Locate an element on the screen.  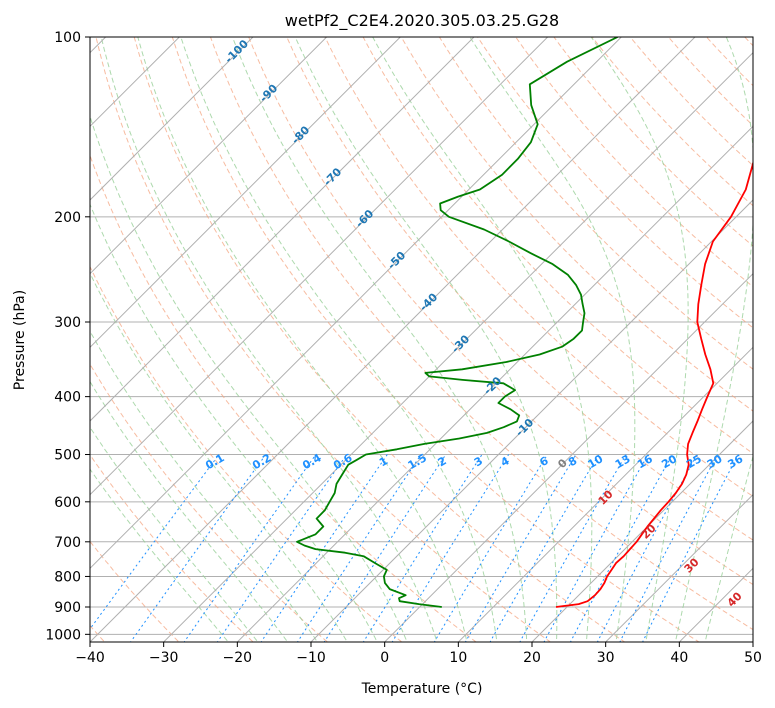
x-tick-label: 0 is located at coordinates (384, 658).